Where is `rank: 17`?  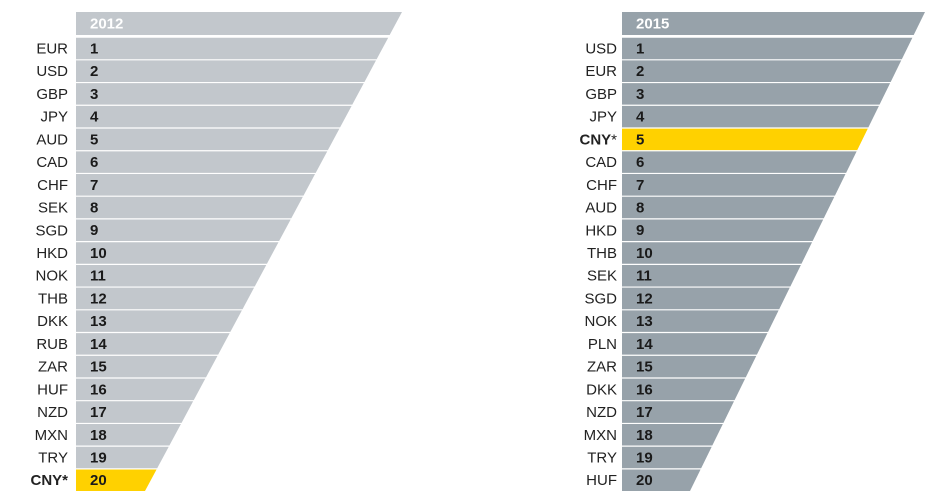 rank: 17 is located at coordinates (98, 412).